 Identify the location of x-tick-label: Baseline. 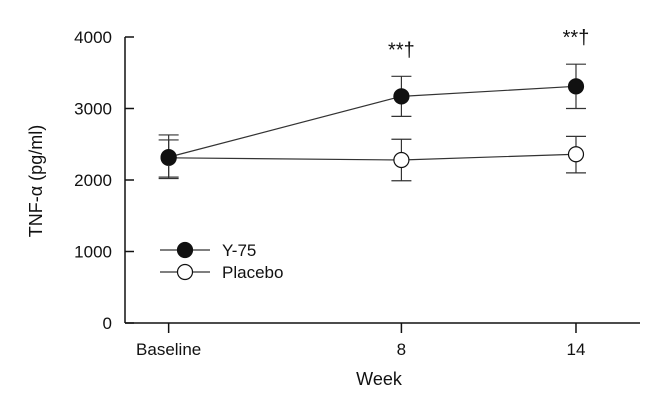
(168, 349).